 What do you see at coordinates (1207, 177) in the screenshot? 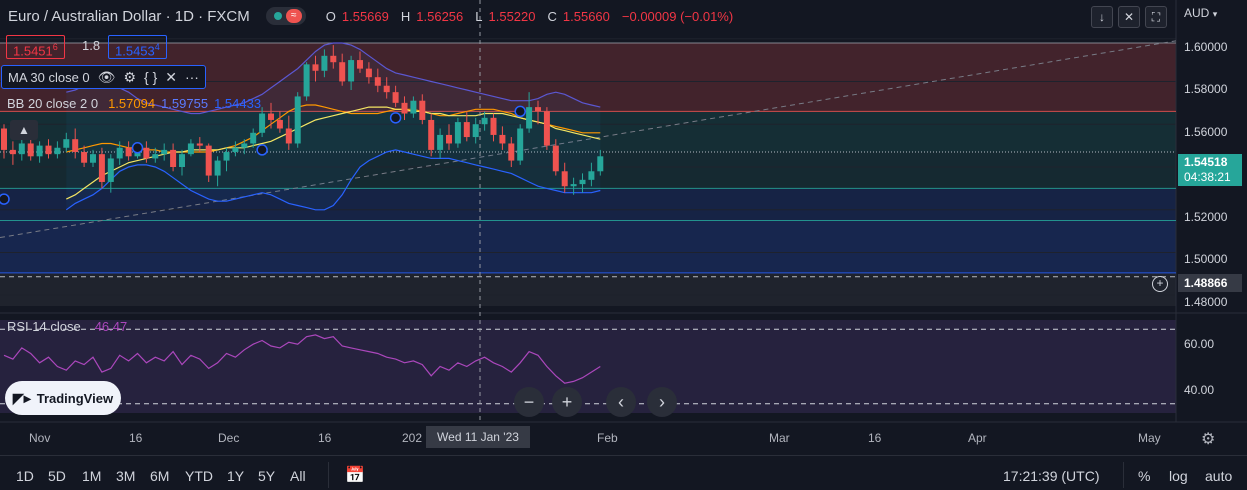
I see `bar-countdown: 04:38:21` at bounding box center [1207, 177].